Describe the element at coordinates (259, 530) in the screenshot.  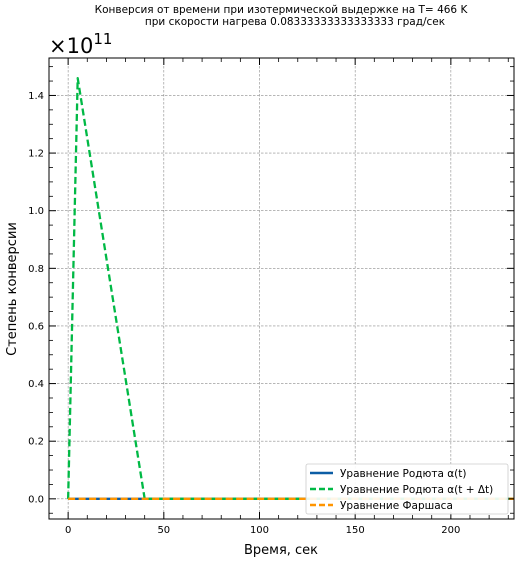
I see `x-tick-label: 100` at that location.